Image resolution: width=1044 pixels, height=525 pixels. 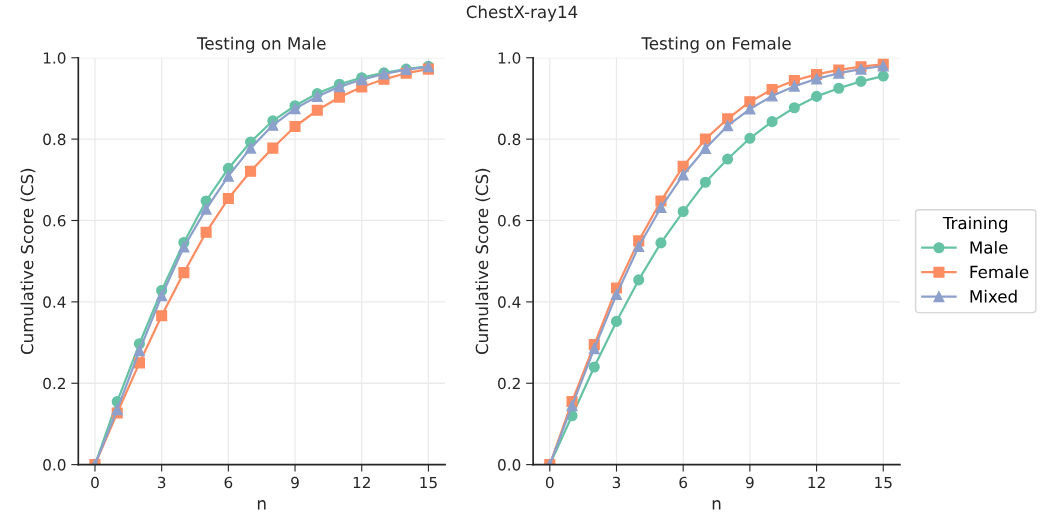 I want to click on chart-title: Testing on Male, so click(x=261, y=44).